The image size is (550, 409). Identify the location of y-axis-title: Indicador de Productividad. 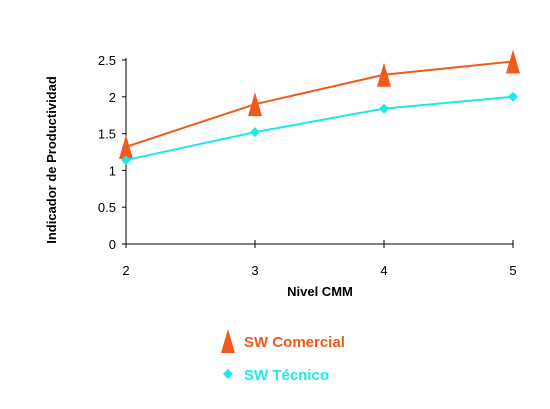
(51, 160).